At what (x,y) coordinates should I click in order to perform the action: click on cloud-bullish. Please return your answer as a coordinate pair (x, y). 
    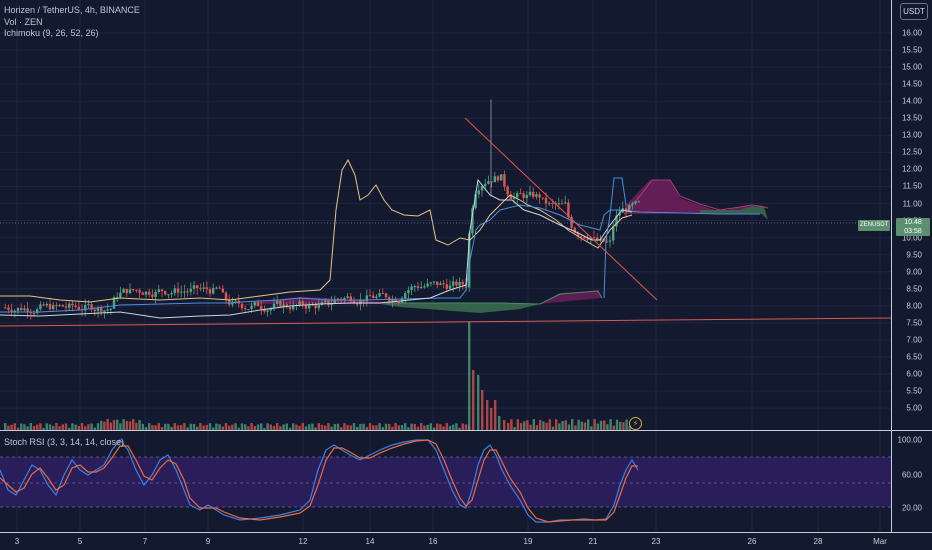
    Looking at the image, I should click on (460, 308).